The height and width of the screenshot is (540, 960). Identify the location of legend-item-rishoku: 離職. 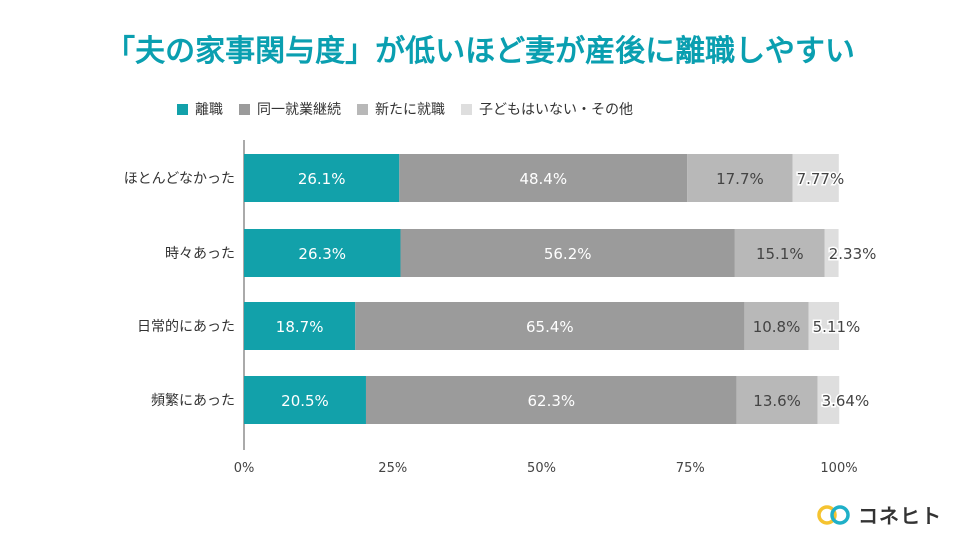
(200, 109).